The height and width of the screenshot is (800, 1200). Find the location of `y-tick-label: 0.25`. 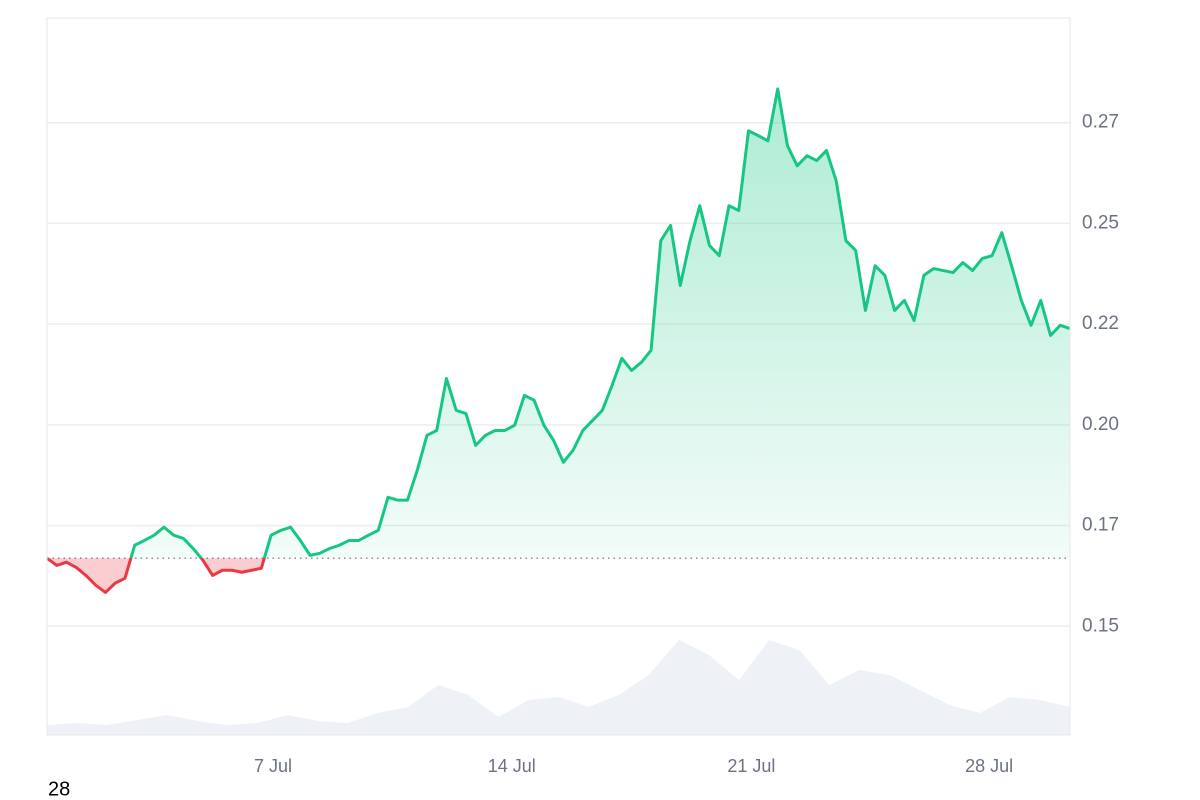

y-tick-label: 0.25 is located at coordinates (1100, 222).